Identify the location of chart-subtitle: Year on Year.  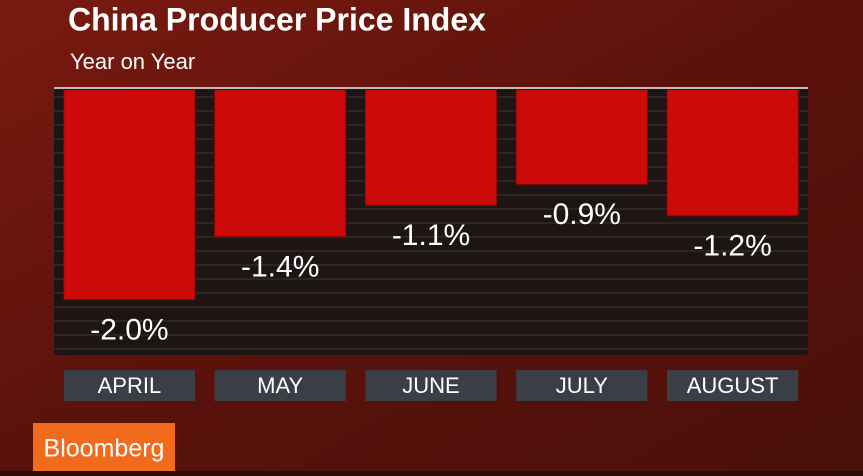
(132, 61).